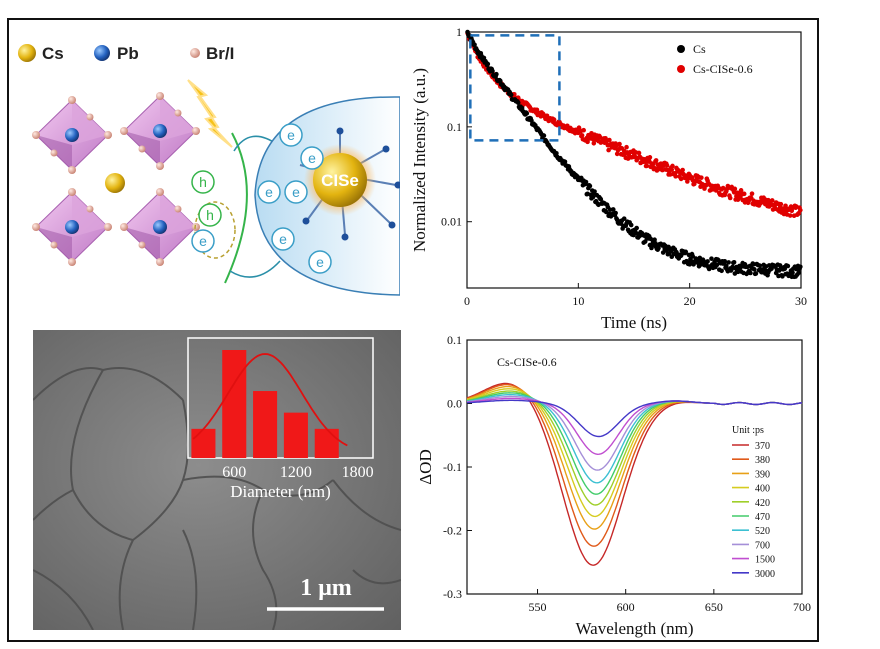 The image size is (880, 649). Describe the element at coordinates (203, 182) in the screenshot. I see `hole-label: h` at that location.